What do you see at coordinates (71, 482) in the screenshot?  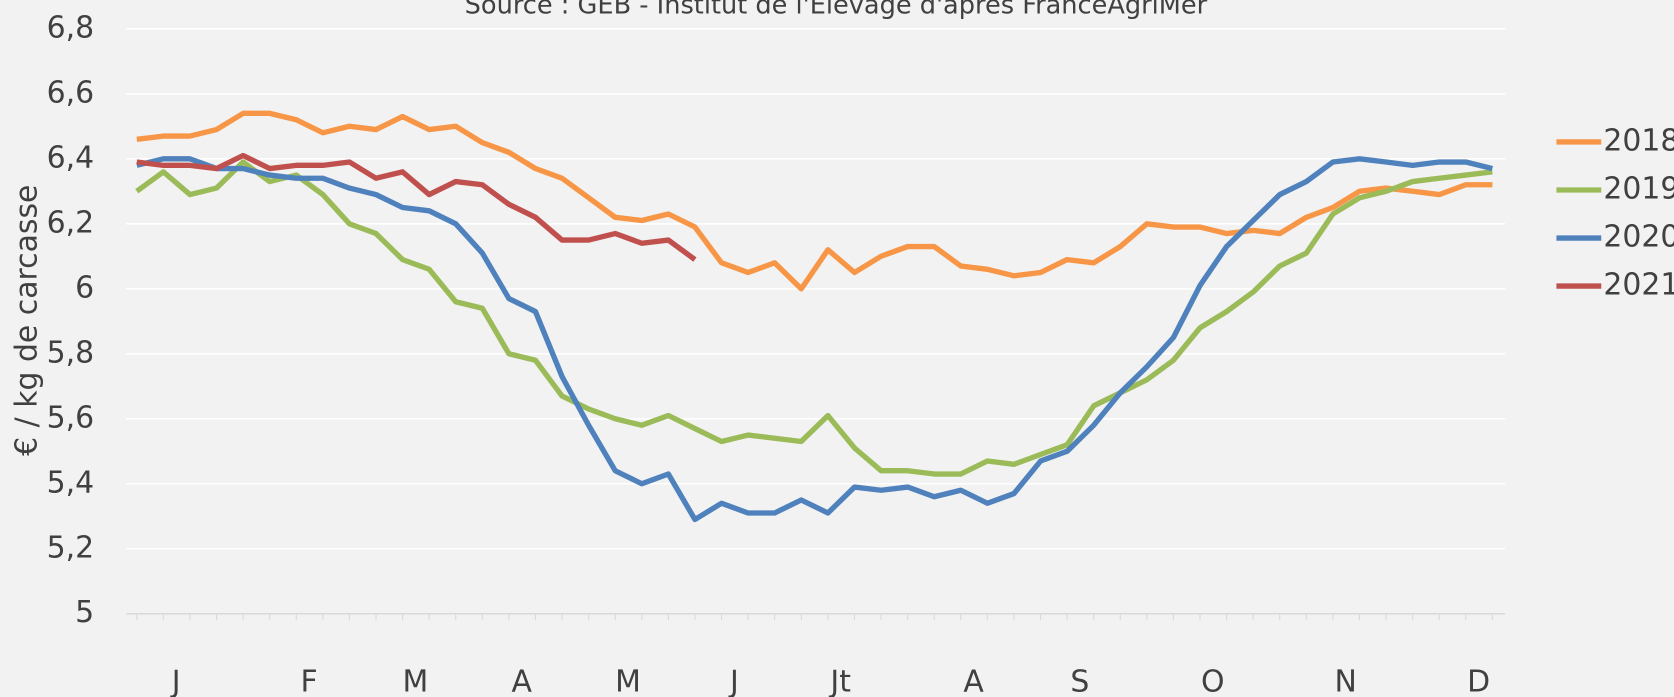 I see `y-tick-label: 5,4` at bounding box center [71, 482].